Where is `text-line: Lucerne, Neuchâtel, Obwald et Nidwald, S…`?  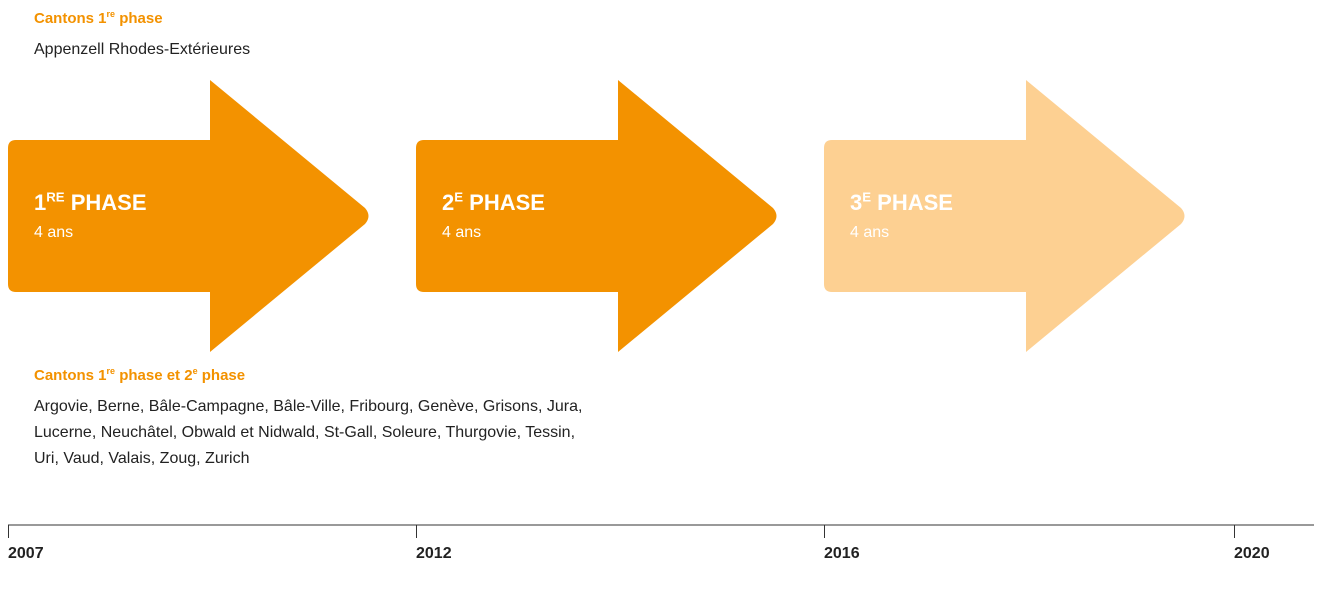 text-line: Lucerne, Neuchâtel, Obwald et Nidwald, S… is located at coordinates (305, 432).